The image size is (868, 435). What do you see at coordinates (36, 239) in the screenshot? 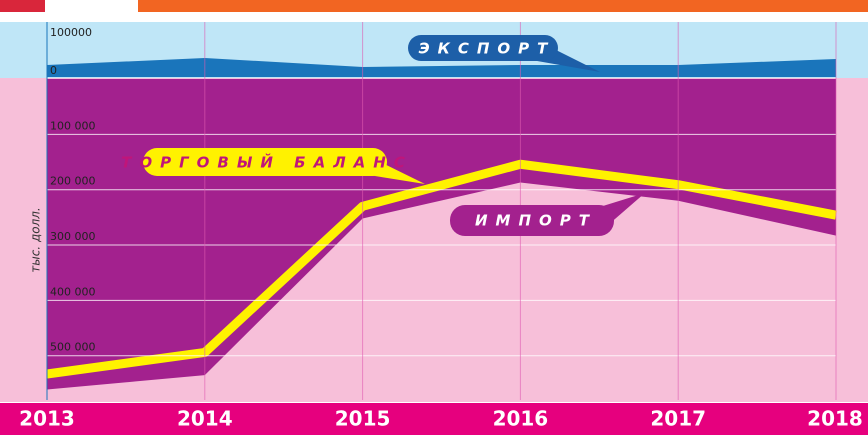
I see `y-axis-label: тыс. долл.` at bounding box center [36, 239].